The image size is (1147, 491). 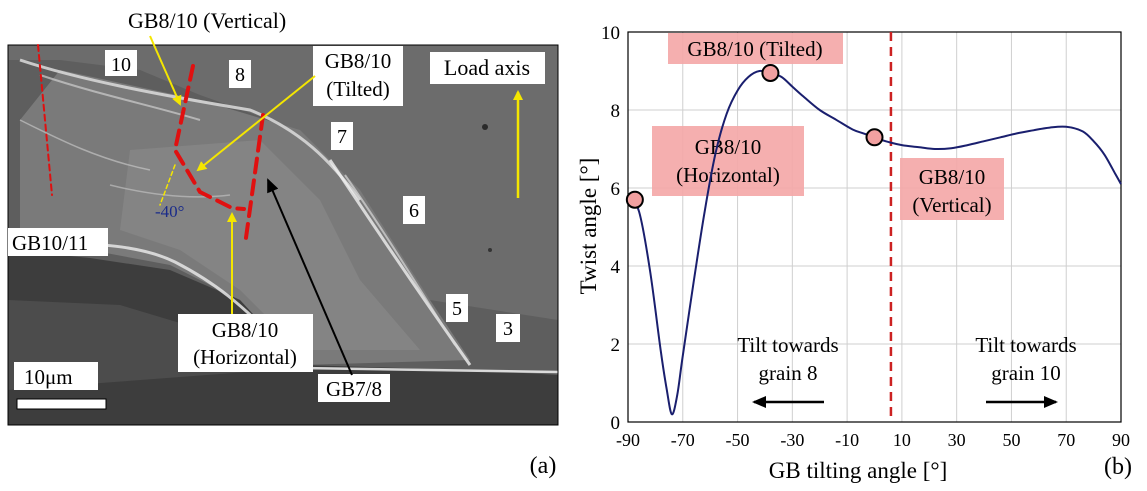 I want to click on gb8-10-right-trace, so click(x=254, y=180).